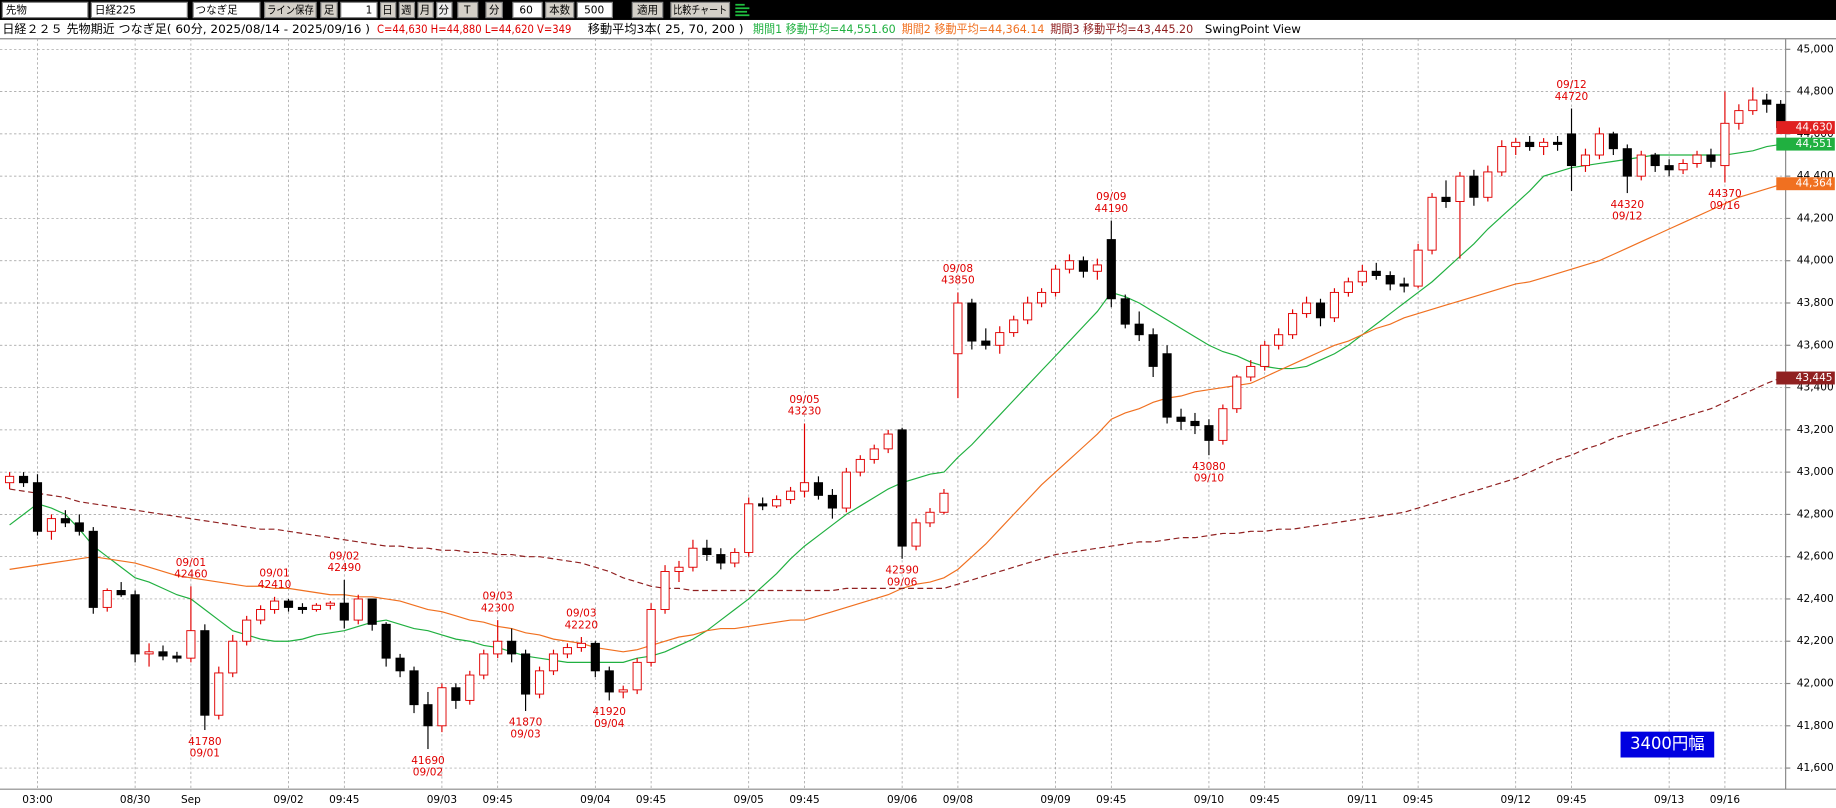 This screenshot has width=1836, height=808. Describe the element at coordinates (742, 10) in the screenshot. I see `chart-icon` at that location.